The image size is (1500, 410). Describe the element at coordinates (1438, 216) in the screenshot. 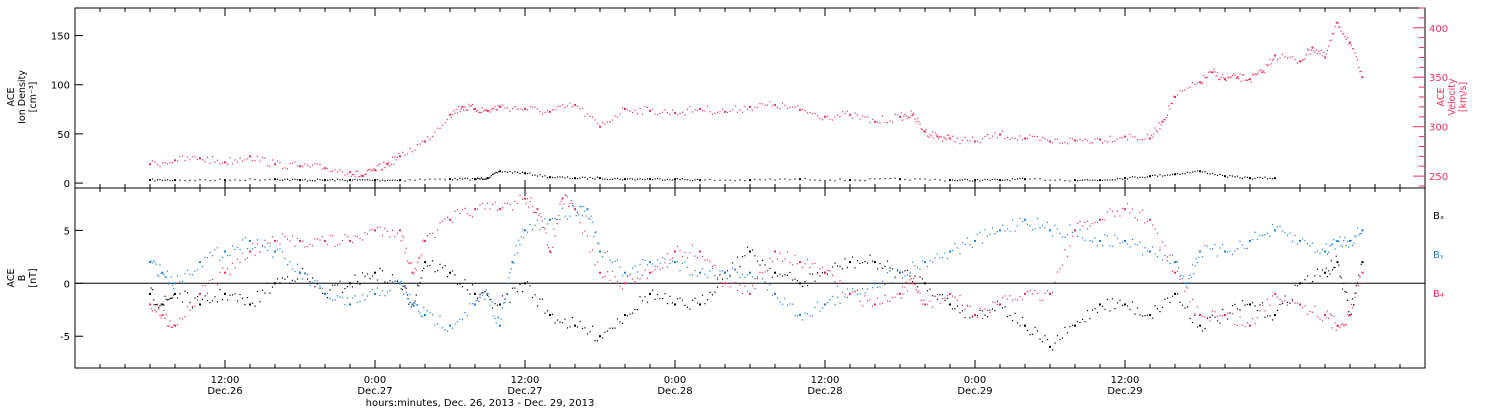

I see `legend-entry: Bₓ` at that location.